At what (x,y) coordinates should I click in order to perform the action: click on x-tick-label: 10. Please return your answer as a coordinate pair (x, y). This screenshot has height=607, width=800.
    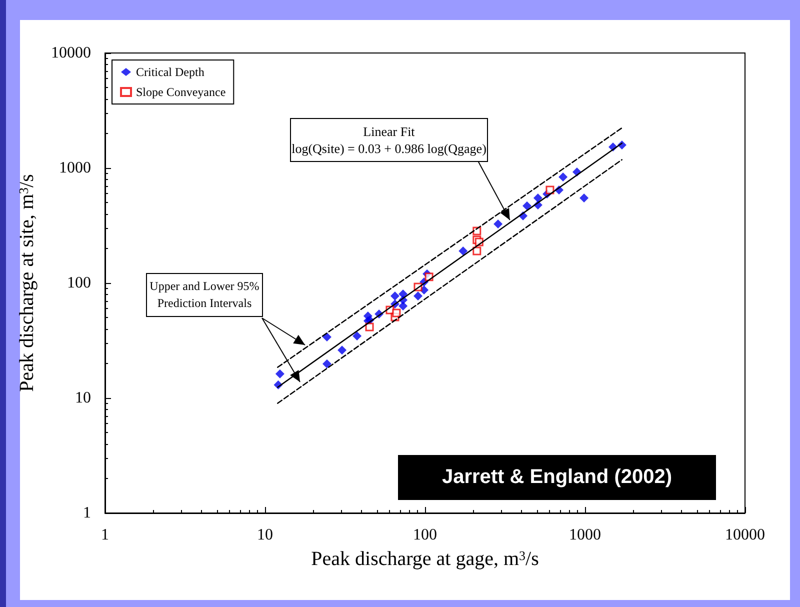
    Looking at the image, I should click on (265, 535).